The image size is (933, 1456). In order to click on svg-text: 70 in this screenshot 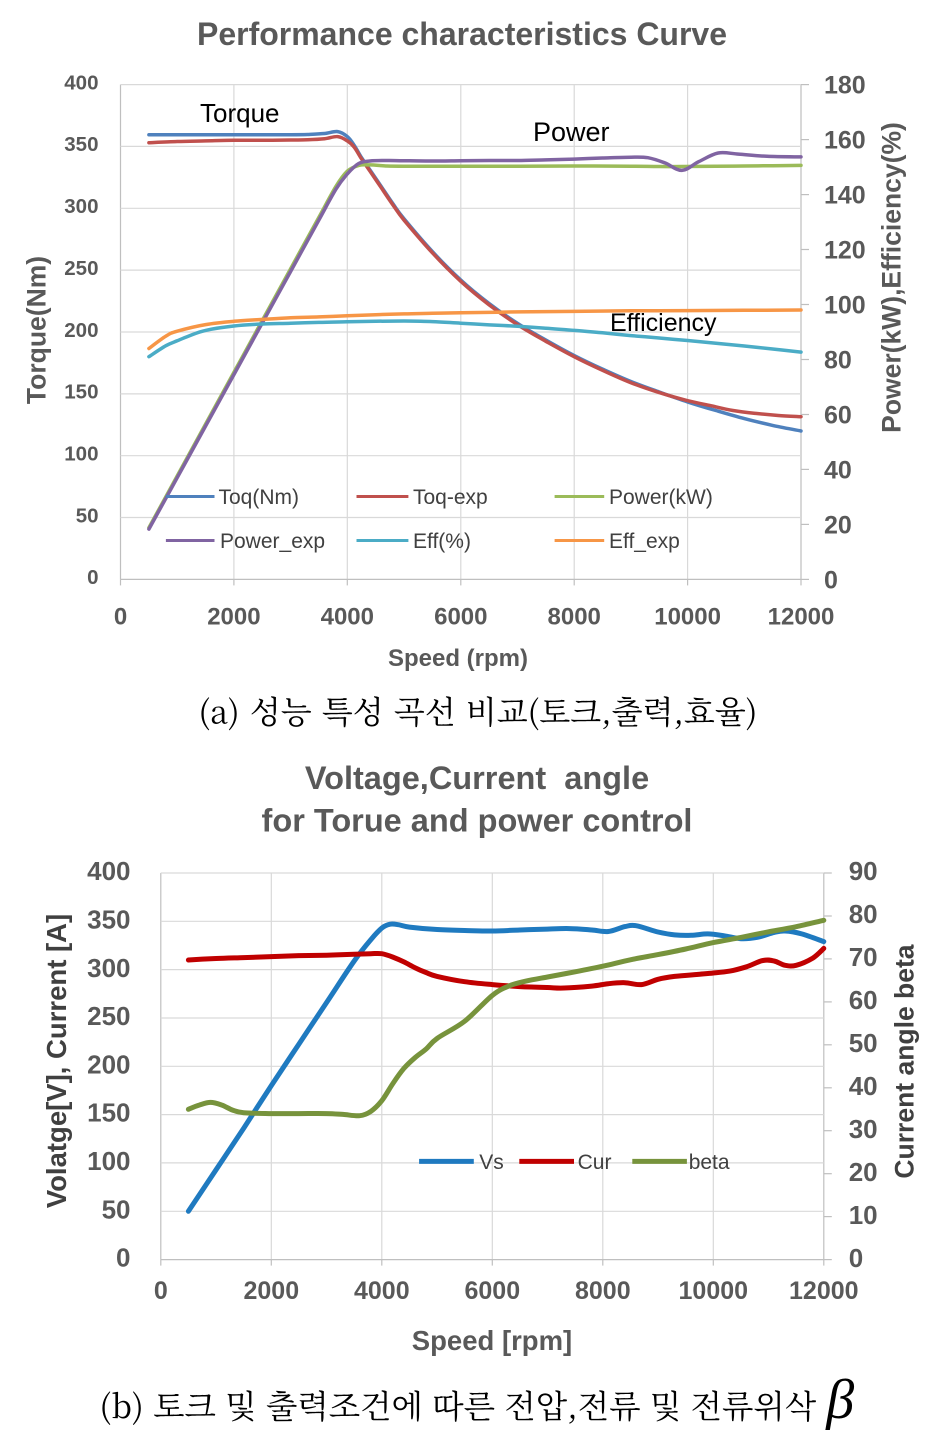, I will do `click(863, 957)`.